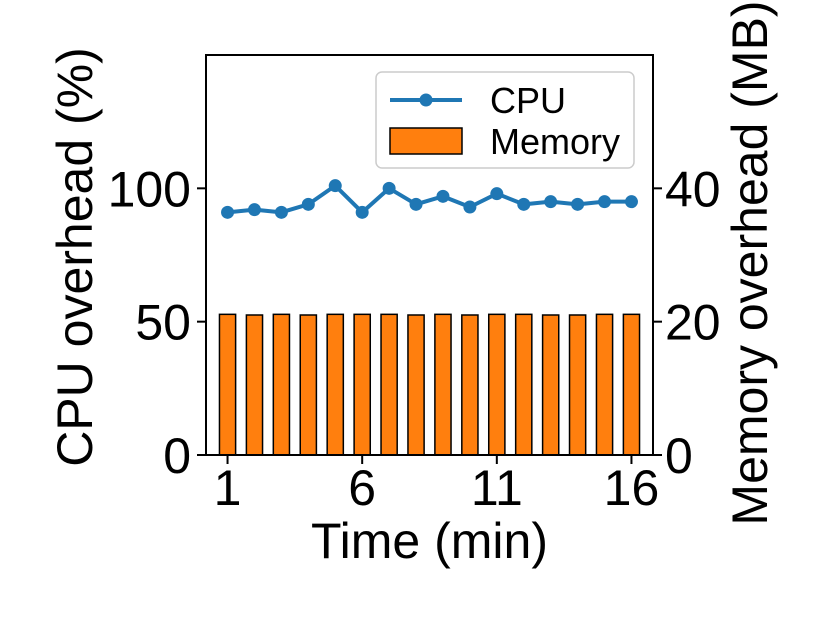 This screenshot has width=830, height=623. I want to click on cpu-line-series, so click(429, 199).